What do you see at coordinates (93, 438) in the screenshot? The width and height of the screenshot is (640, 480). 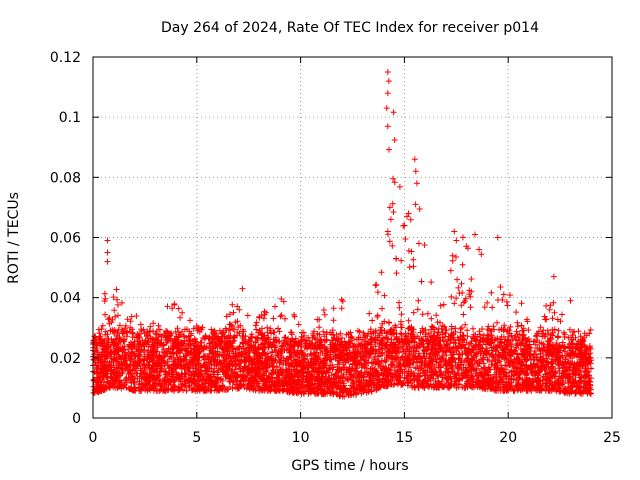 I see `x-tick-label: 0` at bounding box center [93, 438].